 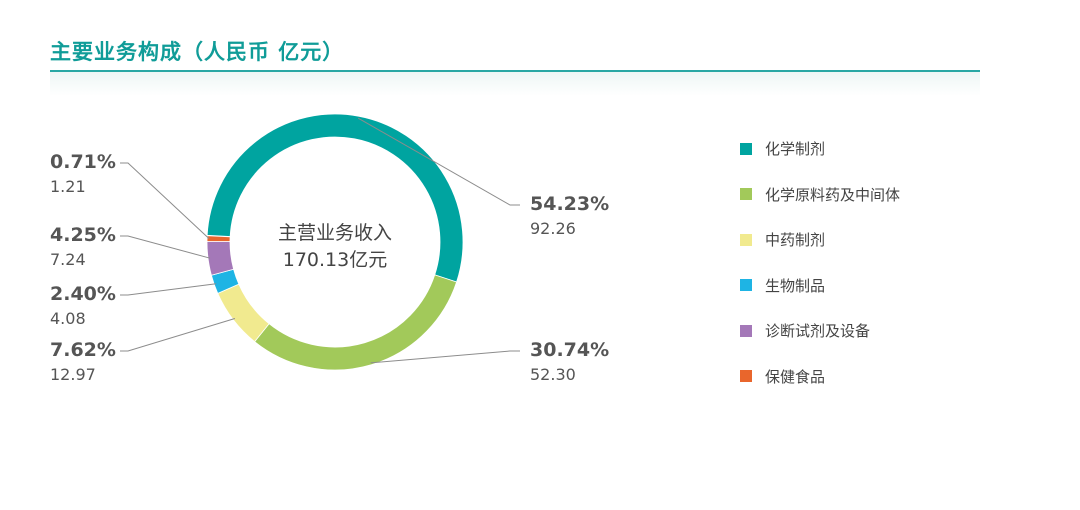 What do you see at coordinates (795, 240) in the screenshot?
I see `legend-label: 中药制剂` at bounding box center [795, 240].